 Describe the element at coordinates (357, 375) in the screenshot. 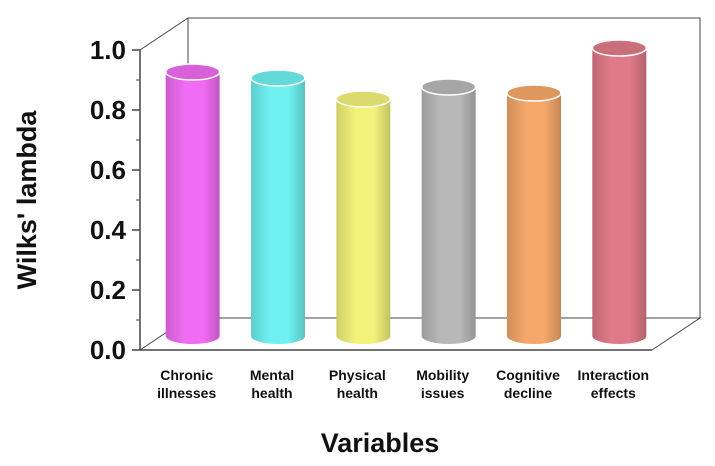

I see `x-tick-label: Physical` at that location.